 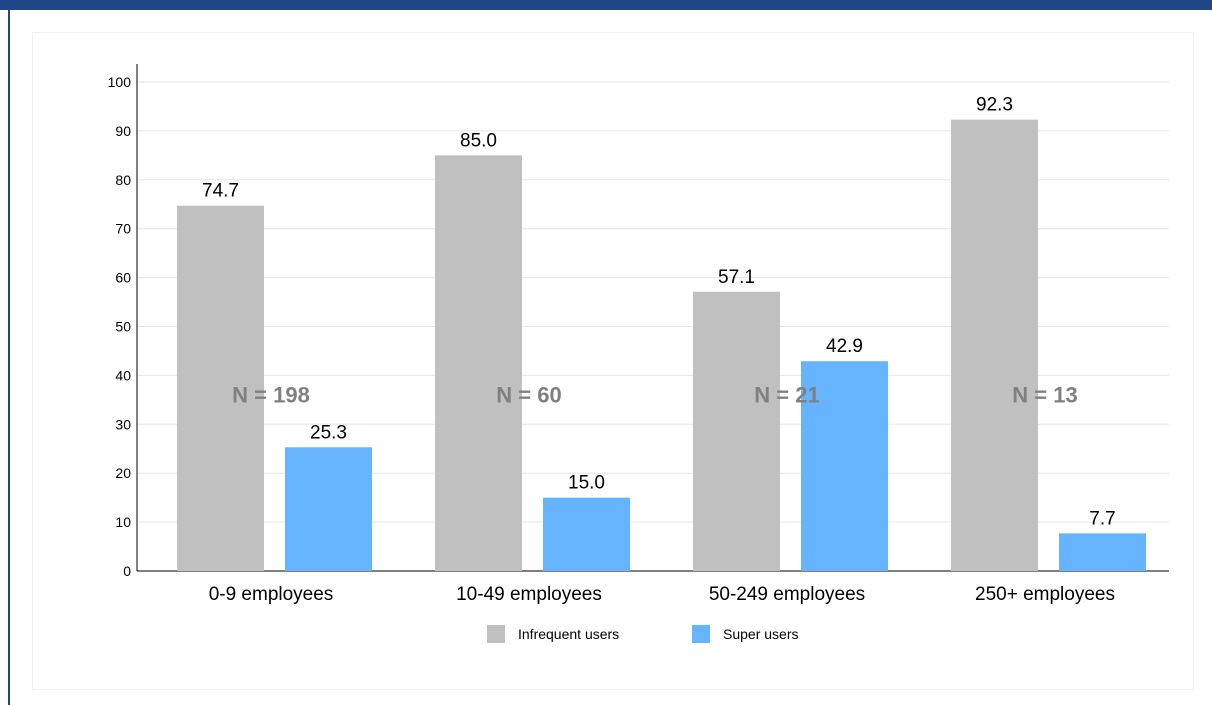 What do you see at coordinates (123, 278) in the screenshot?
I see `y-tick-label: 60` at bounding box center [123, 278].